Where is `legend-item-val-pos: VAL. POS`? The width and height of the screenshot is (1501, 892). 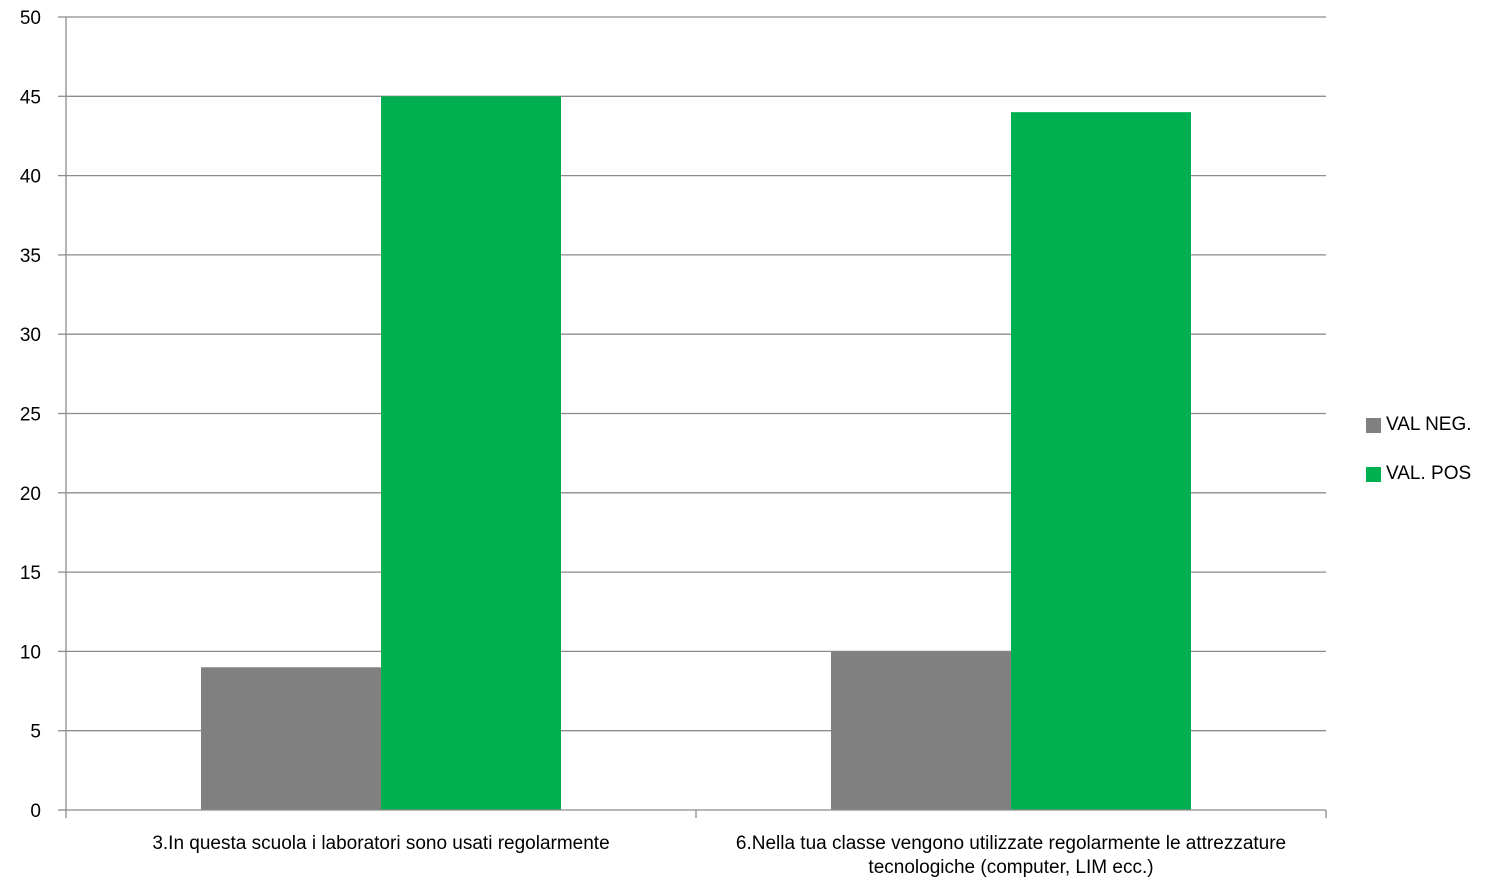
legend-item-val-pos: VAL. POS is located at coordinates (1419, 474).